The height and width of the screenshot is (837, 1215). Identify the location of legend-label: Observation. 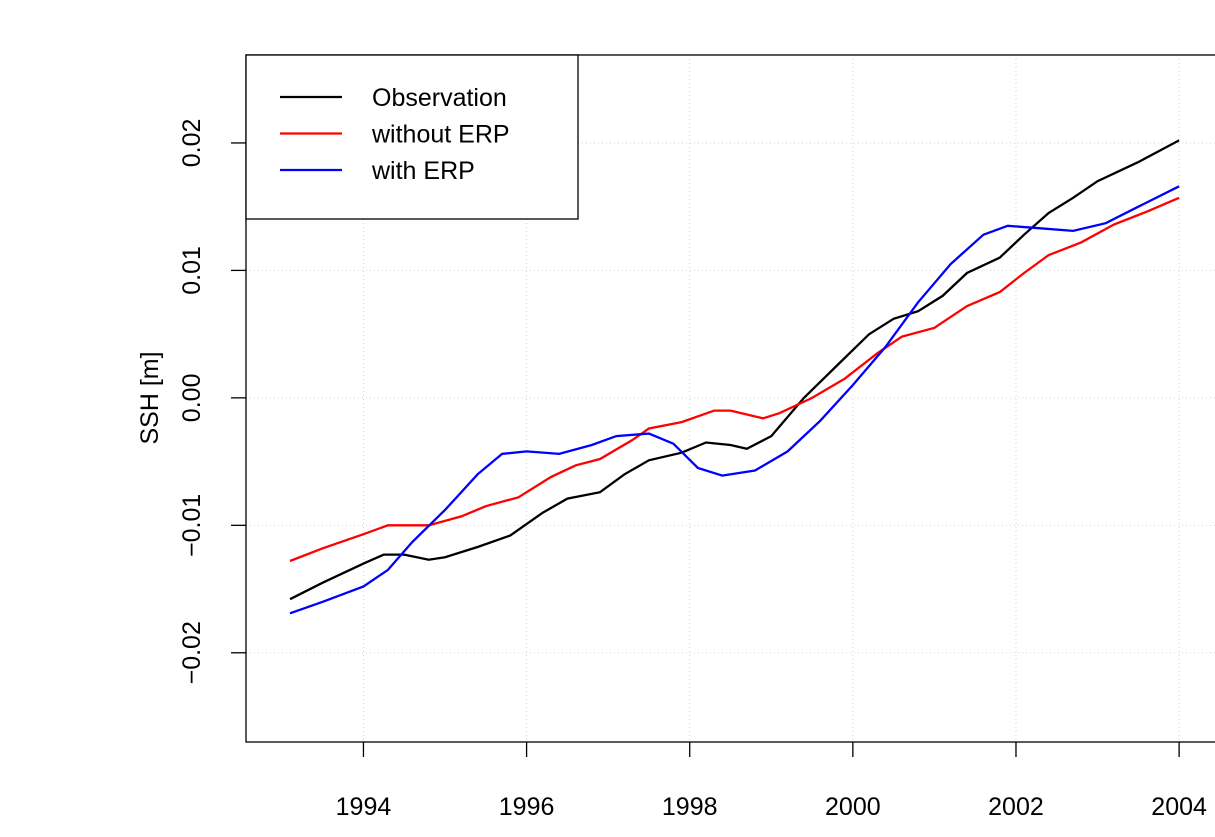
(439, 98).